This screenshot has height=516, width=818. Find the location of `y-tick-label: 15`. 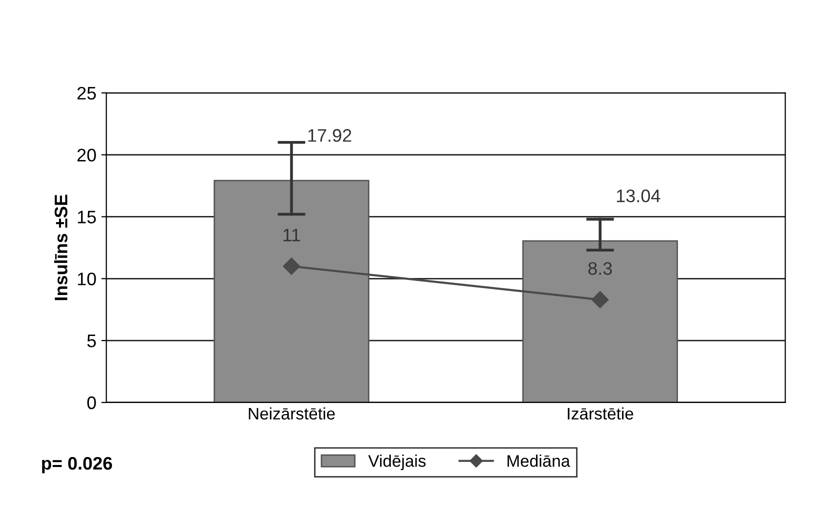

y-tick-label: 15 is located at coordinates (87, 217).